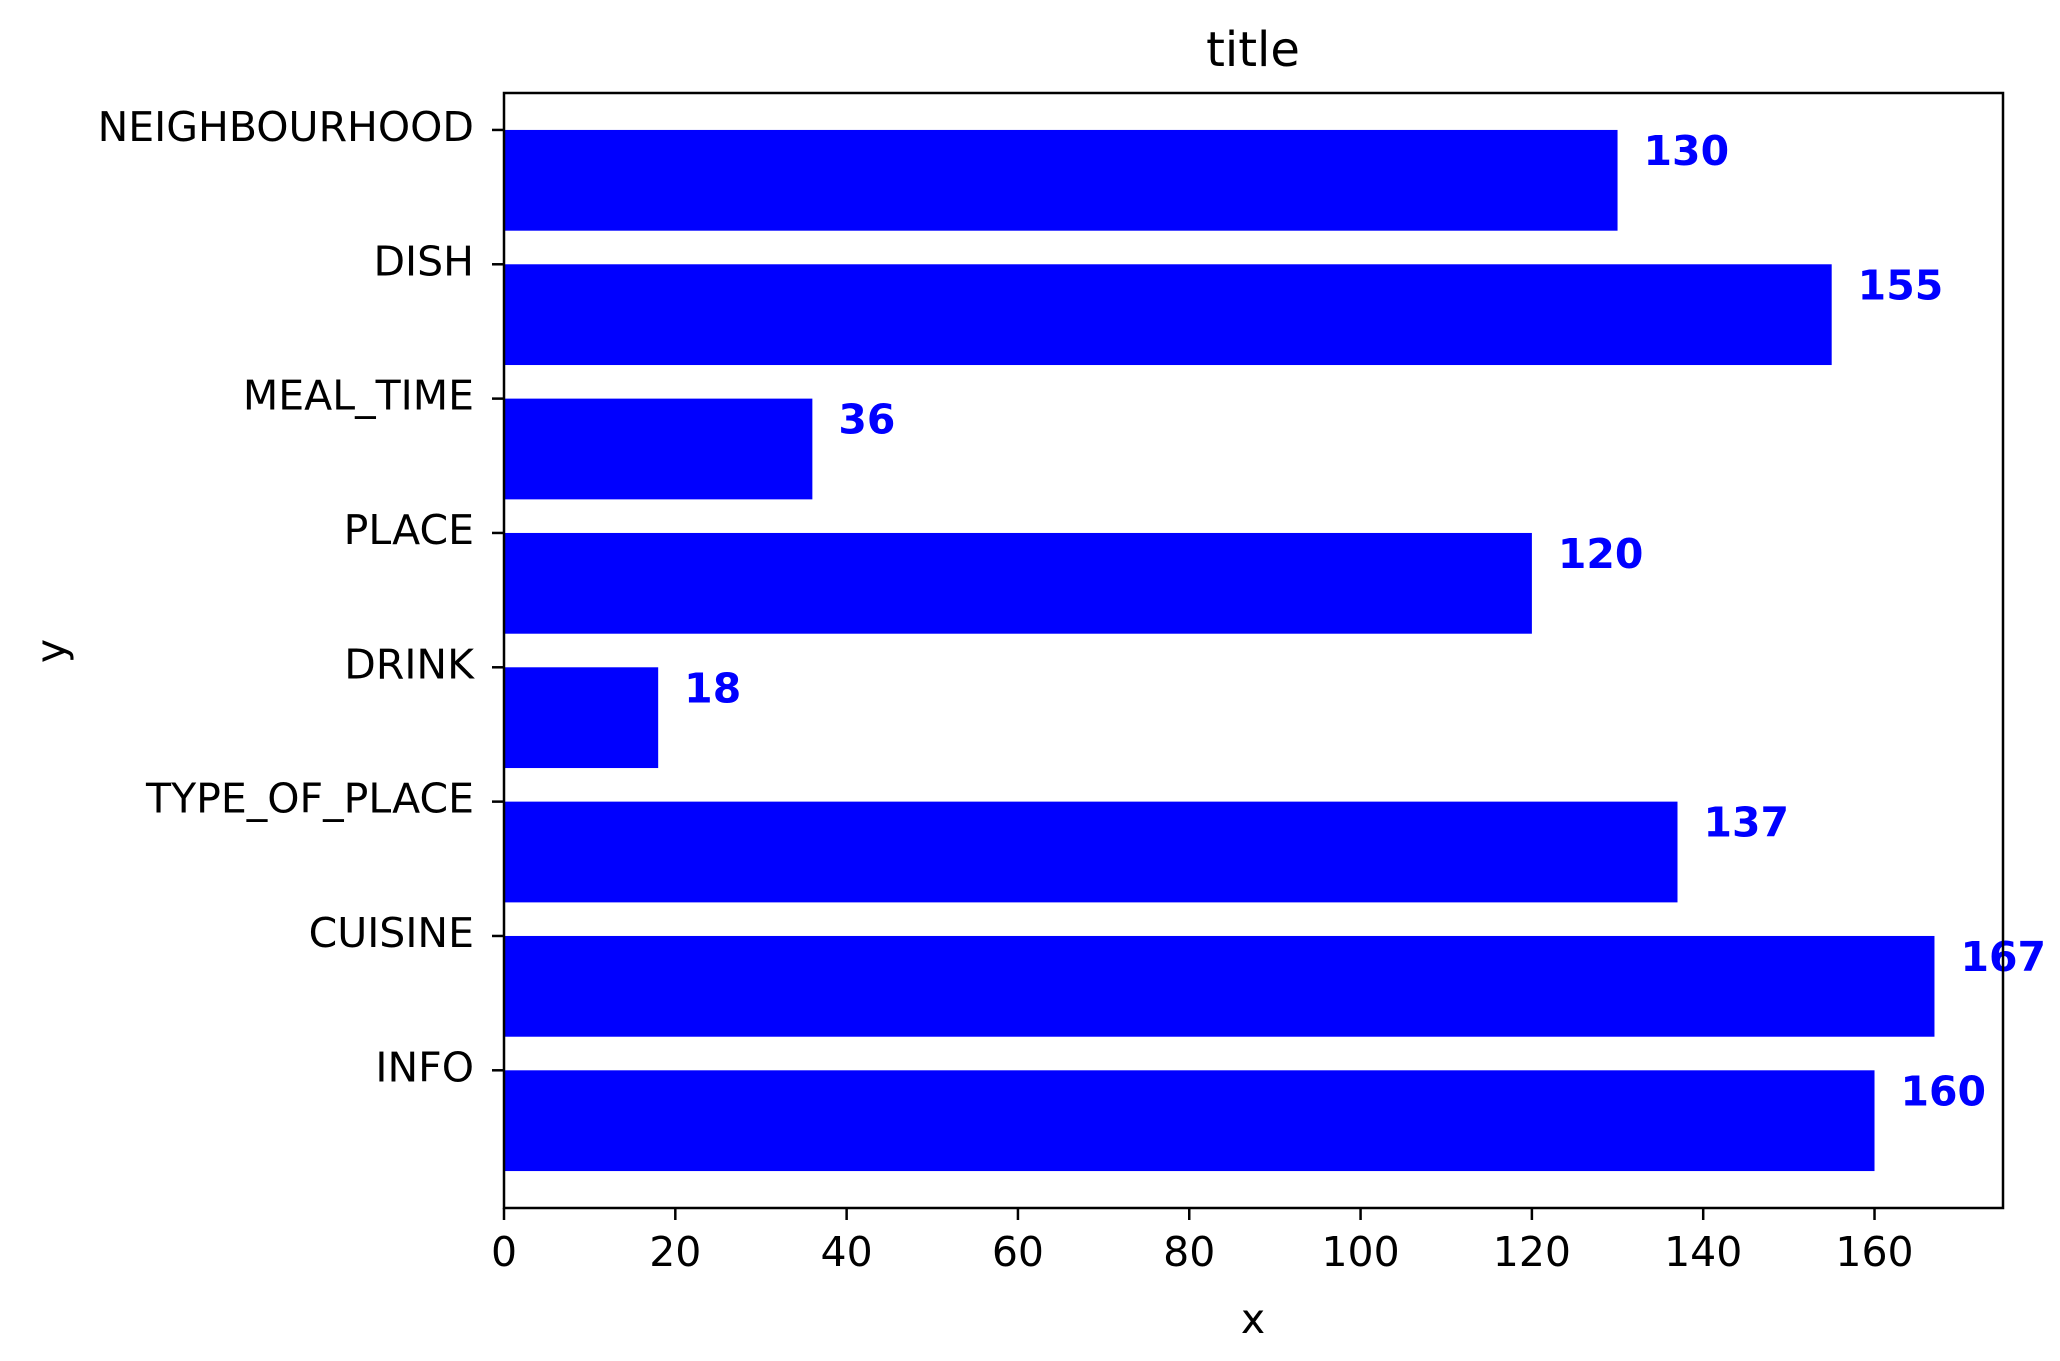 This screenshot has width=2060, height=1361. Describe the element at coordinates (1901, 285) in the screenshot. I see `data-label: 155` at that location.